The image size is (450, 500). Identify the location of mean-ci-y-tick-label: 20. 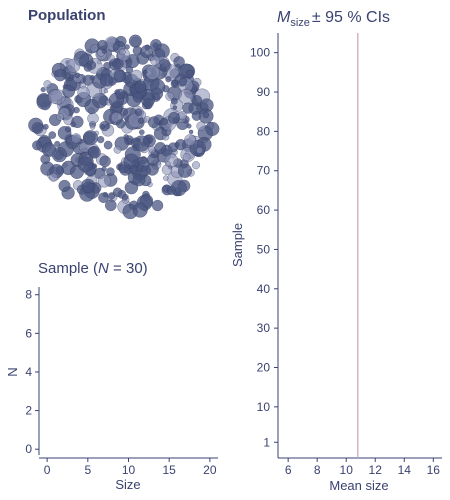
(264, 367).